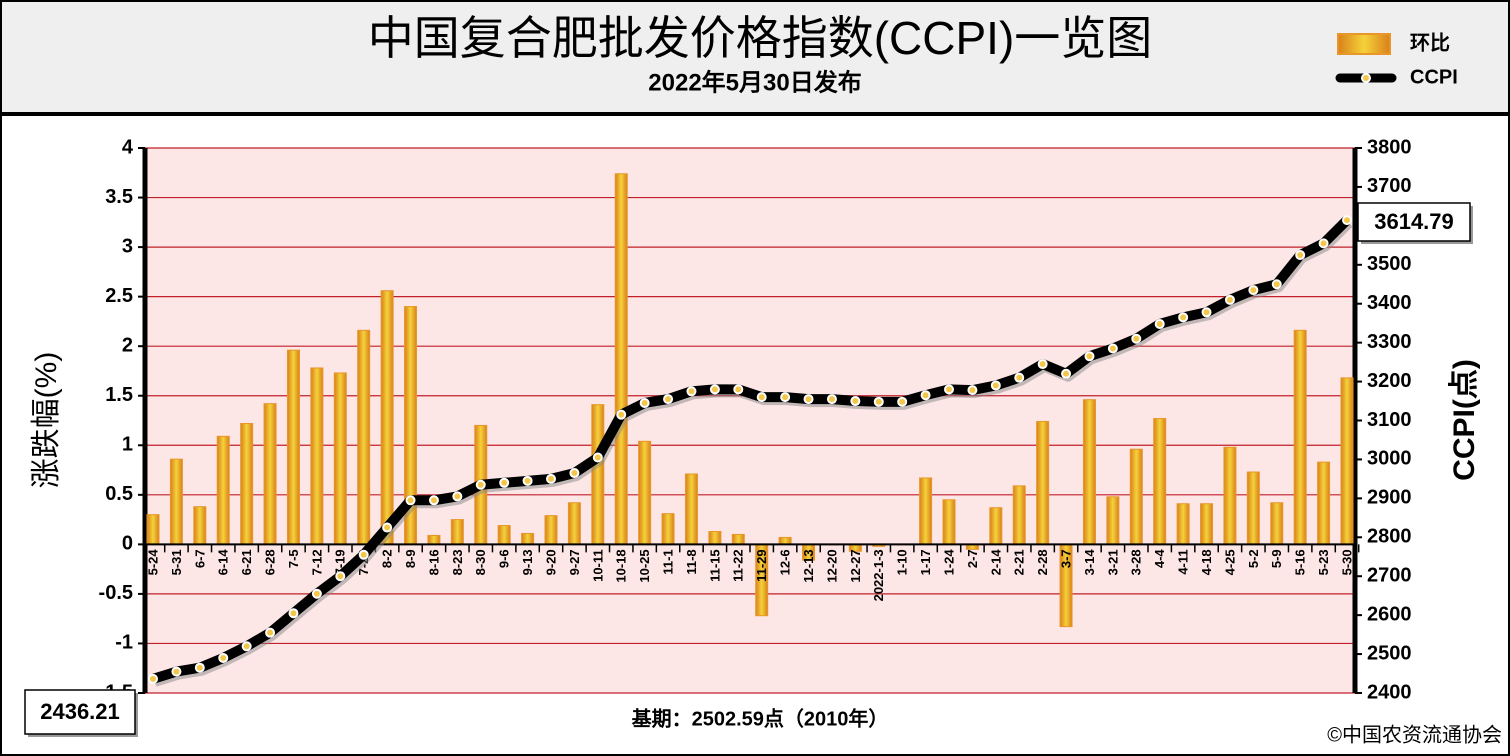 The image size is (1510, 756). Describe the element at coordinates (457, 562) in the screenshot. I see `x-tick-label: 8-23` at that location.